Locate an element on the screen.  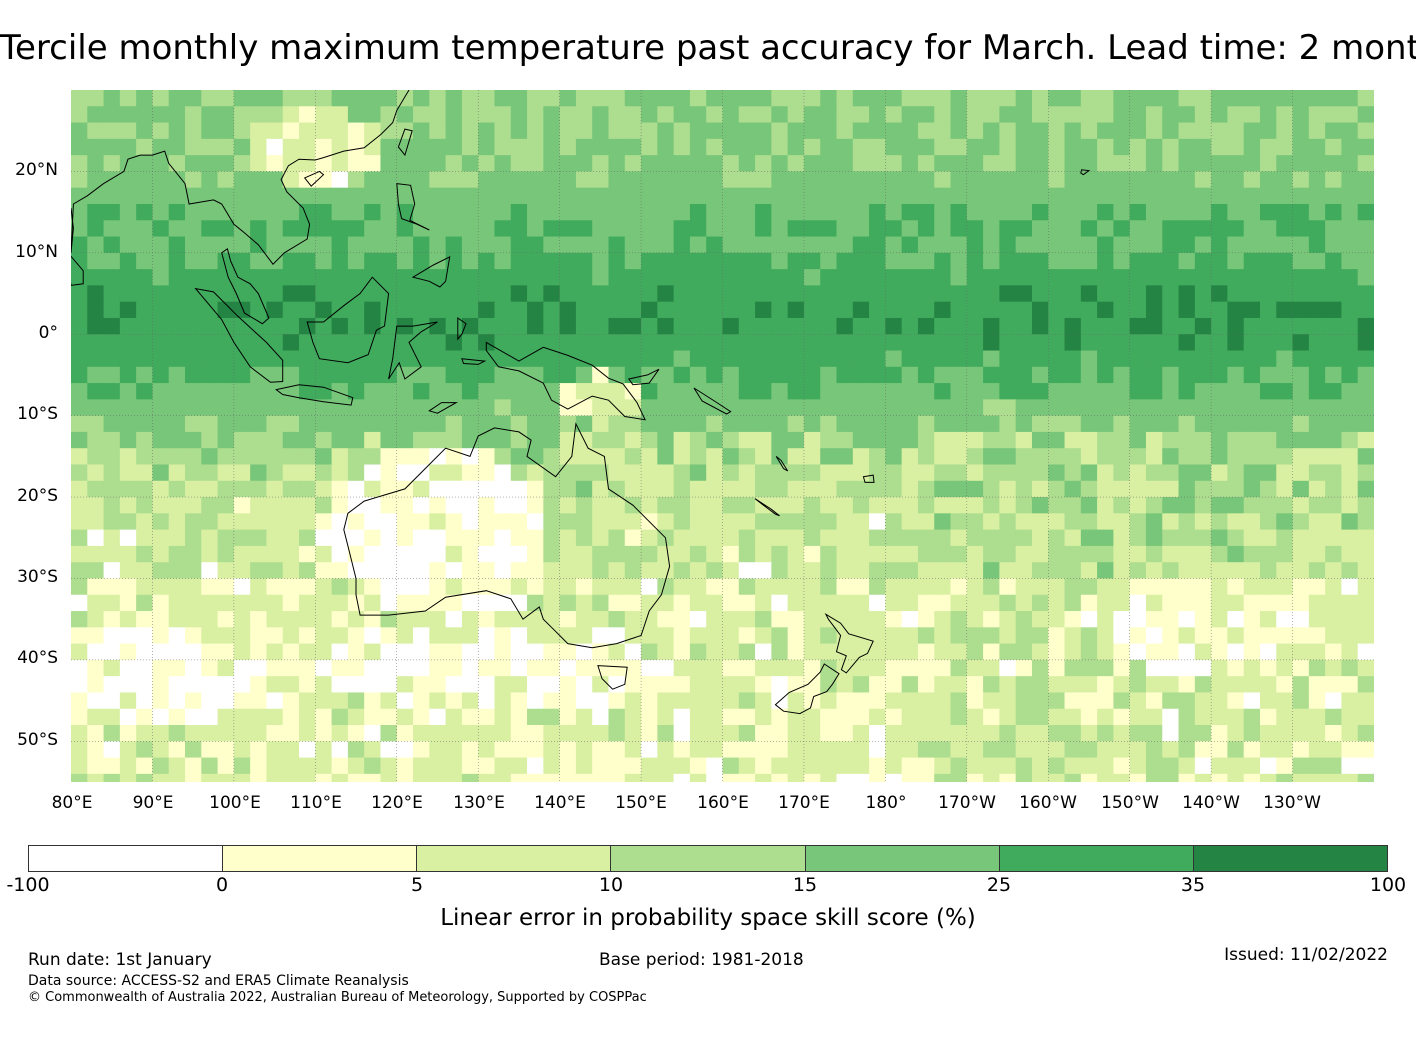
luzon-outline is located at coordinates (413, 207).